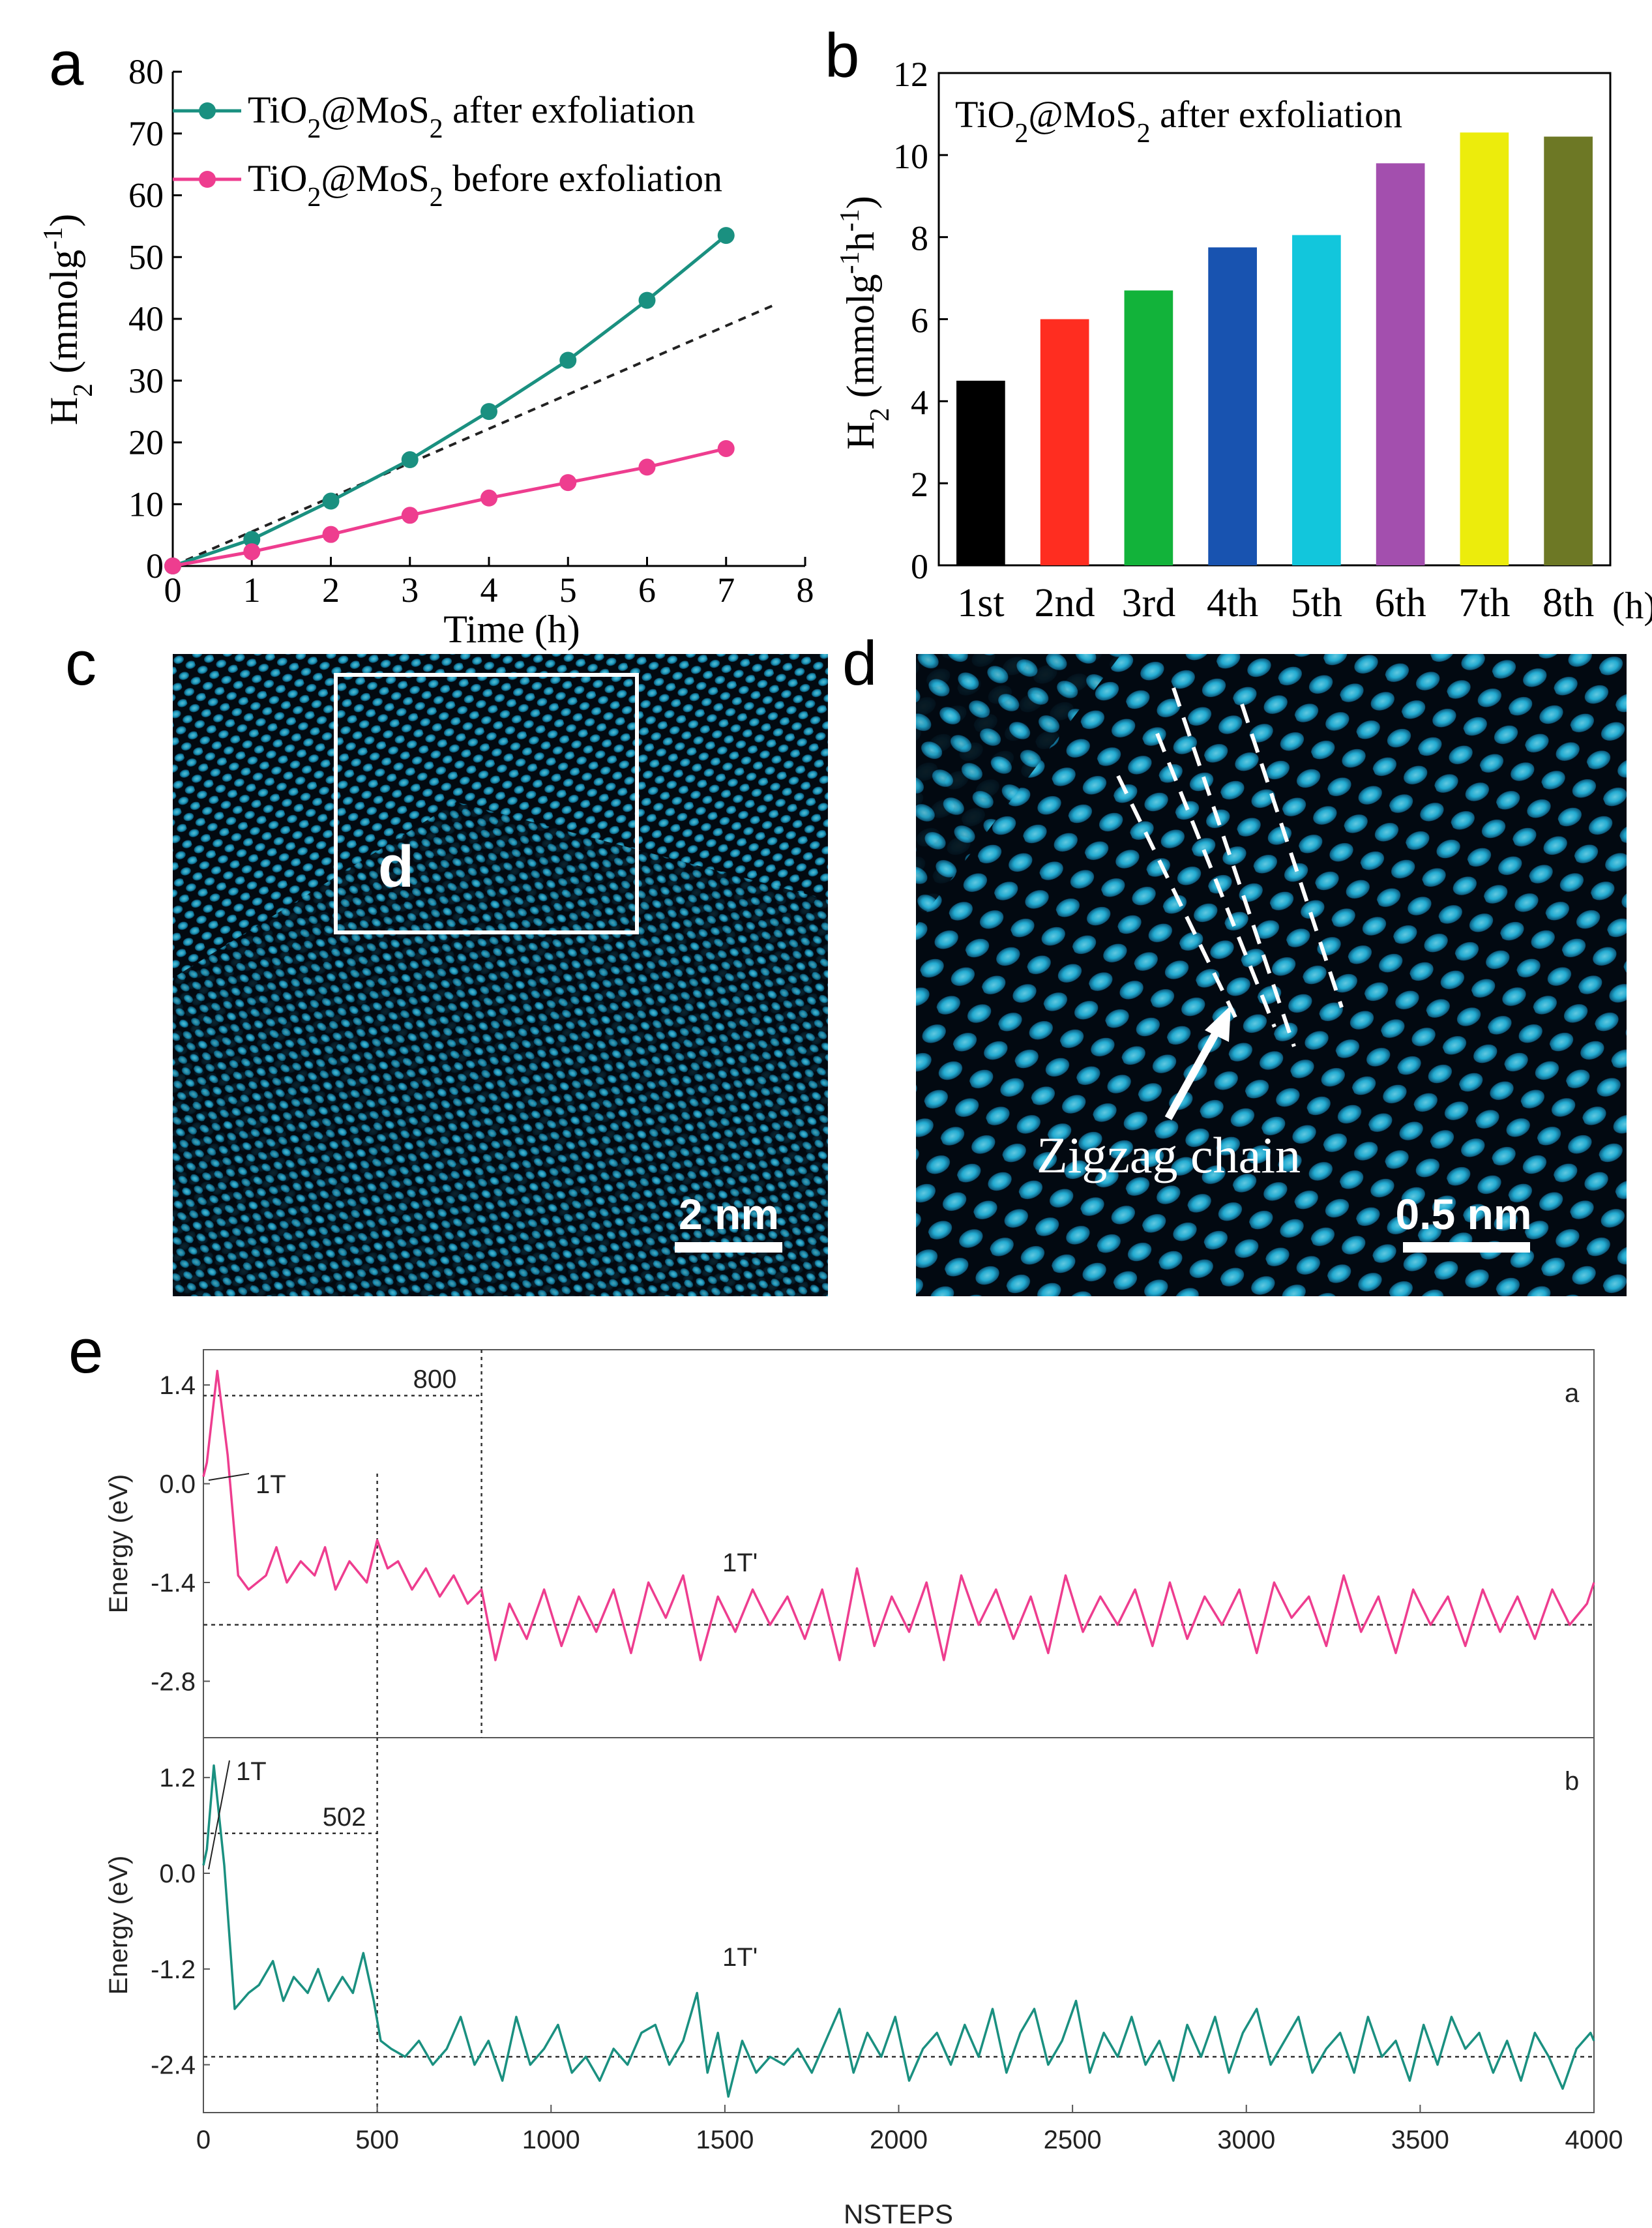 This screenshot has width=1652, height=2228. I want to click on panel-b-bar-3rd, so click(1148, 427).